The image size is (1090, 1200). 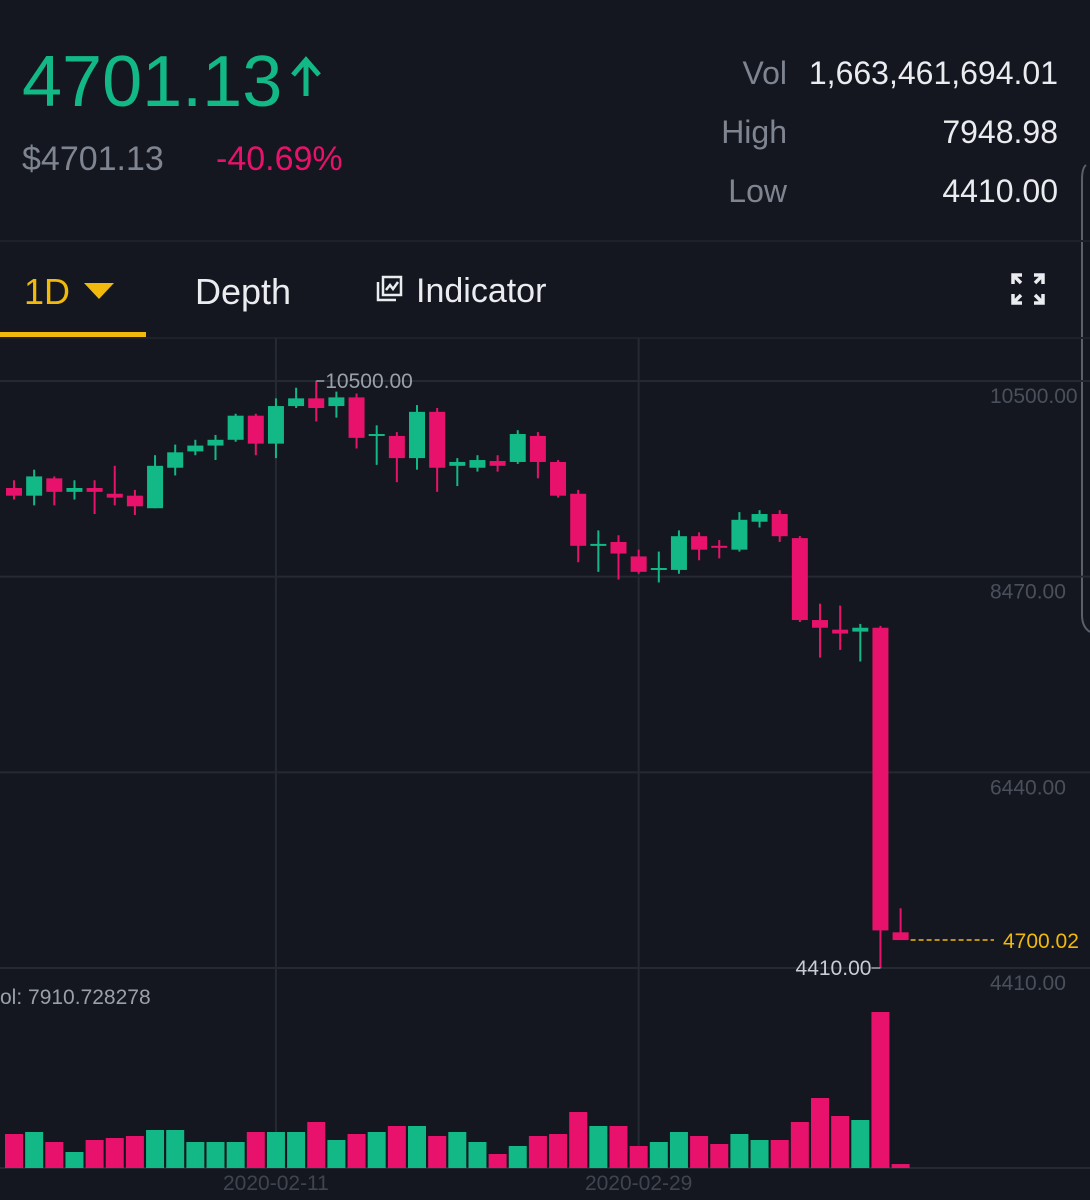 What do you see at coordinates (638, 1183) in the screenshot?
I see `x-tick-label: 2020-02-29` at bounding box center [638, 1183].